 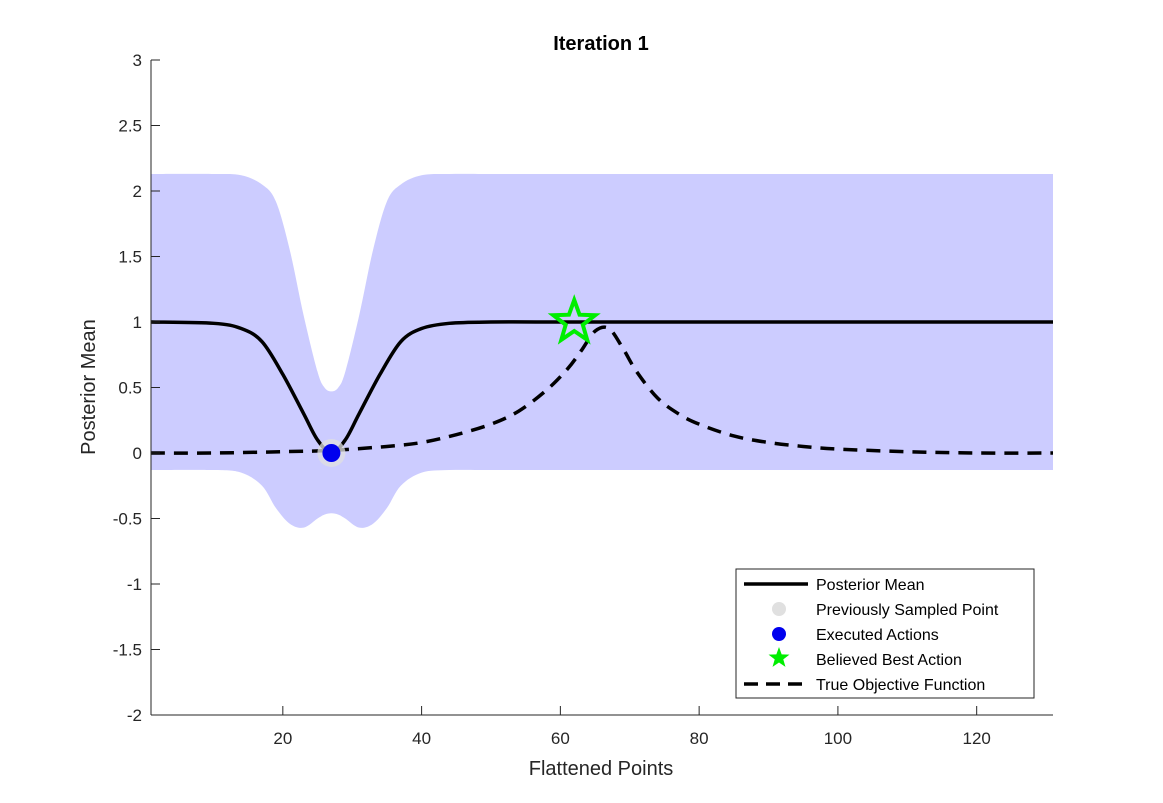 I want to click on legend-label: True Objective Function, so click(x=900, y=685).